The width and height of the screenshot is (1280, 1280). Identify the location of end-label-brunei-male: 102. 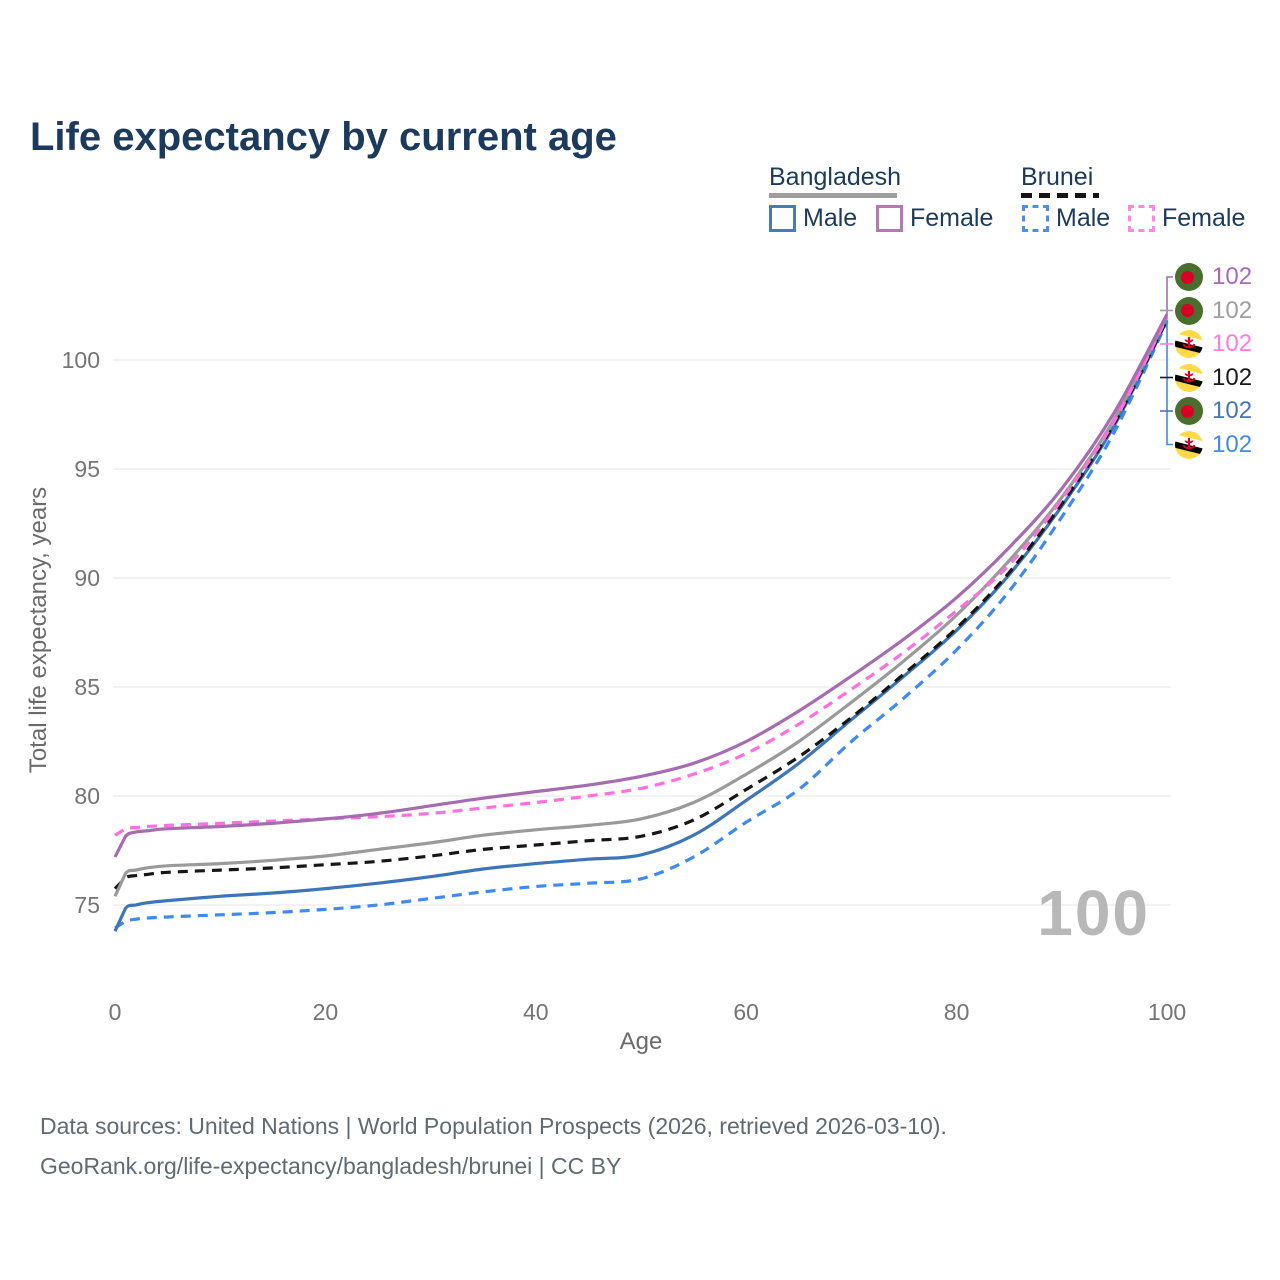
(1213, 445).